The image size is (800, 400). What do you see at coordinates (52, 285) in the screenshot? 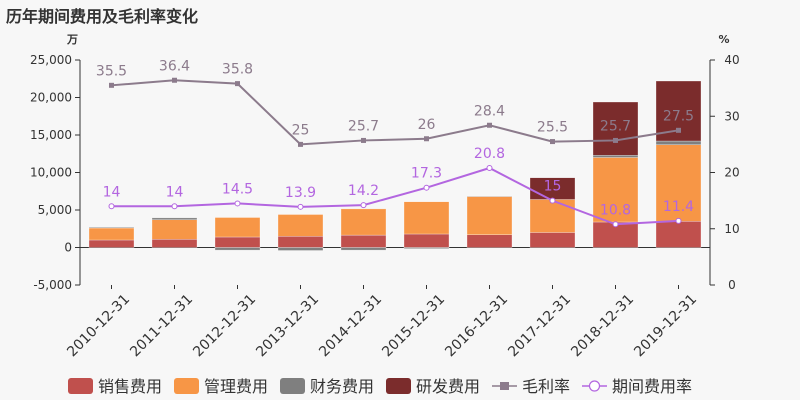
I see `y-left-tick-label: -5,000` at bounding box center [52, 285].